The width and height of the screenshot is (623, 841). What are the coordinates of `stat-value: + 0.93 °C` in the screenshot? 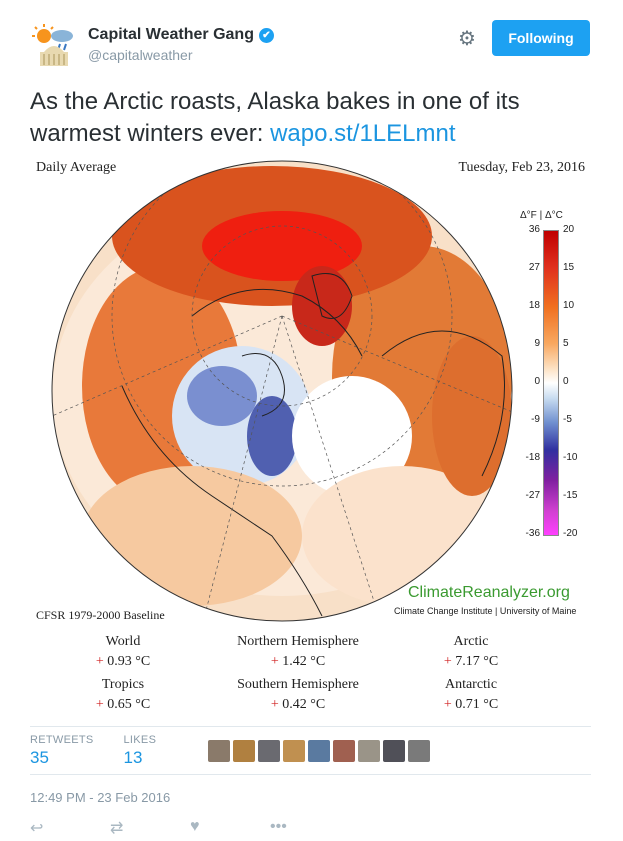 It's located at (123, 662).